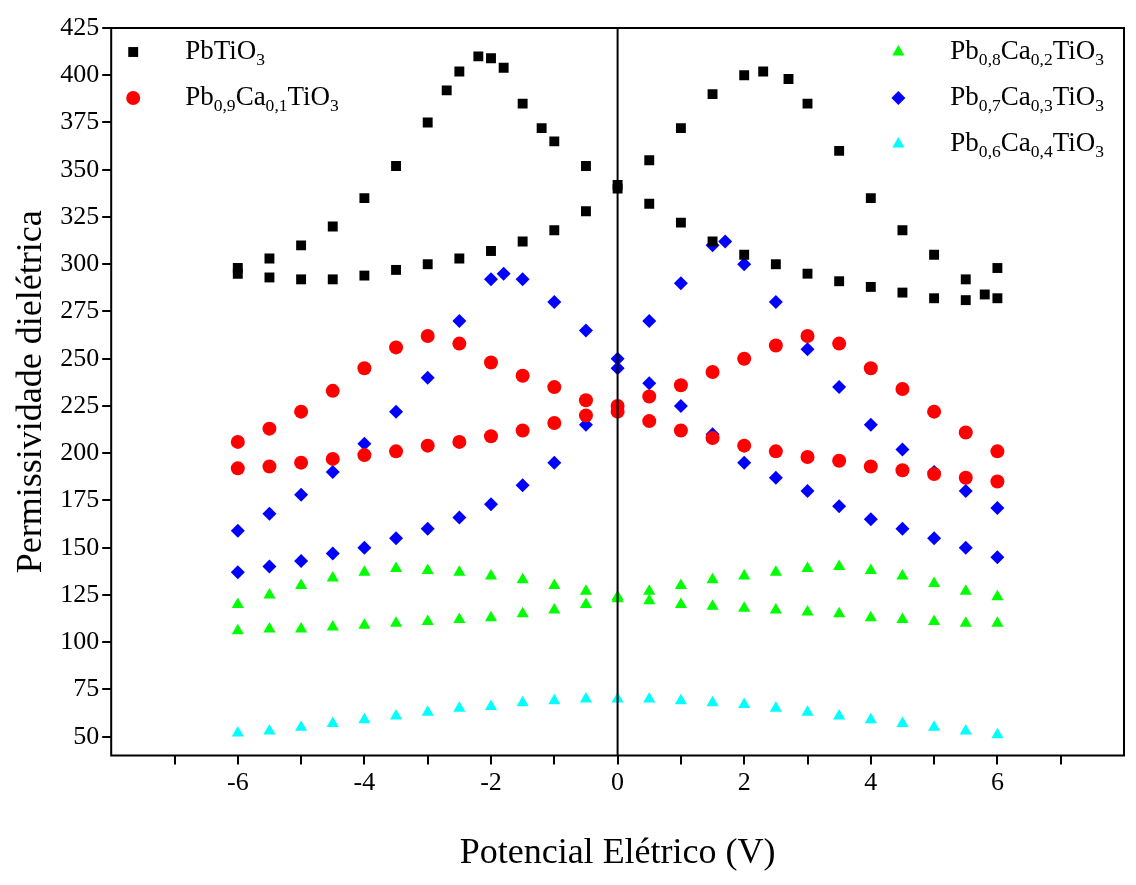 This screenshot has width=1136, height=885. I want to click on y-tick-label: 225, so click(80, 404).